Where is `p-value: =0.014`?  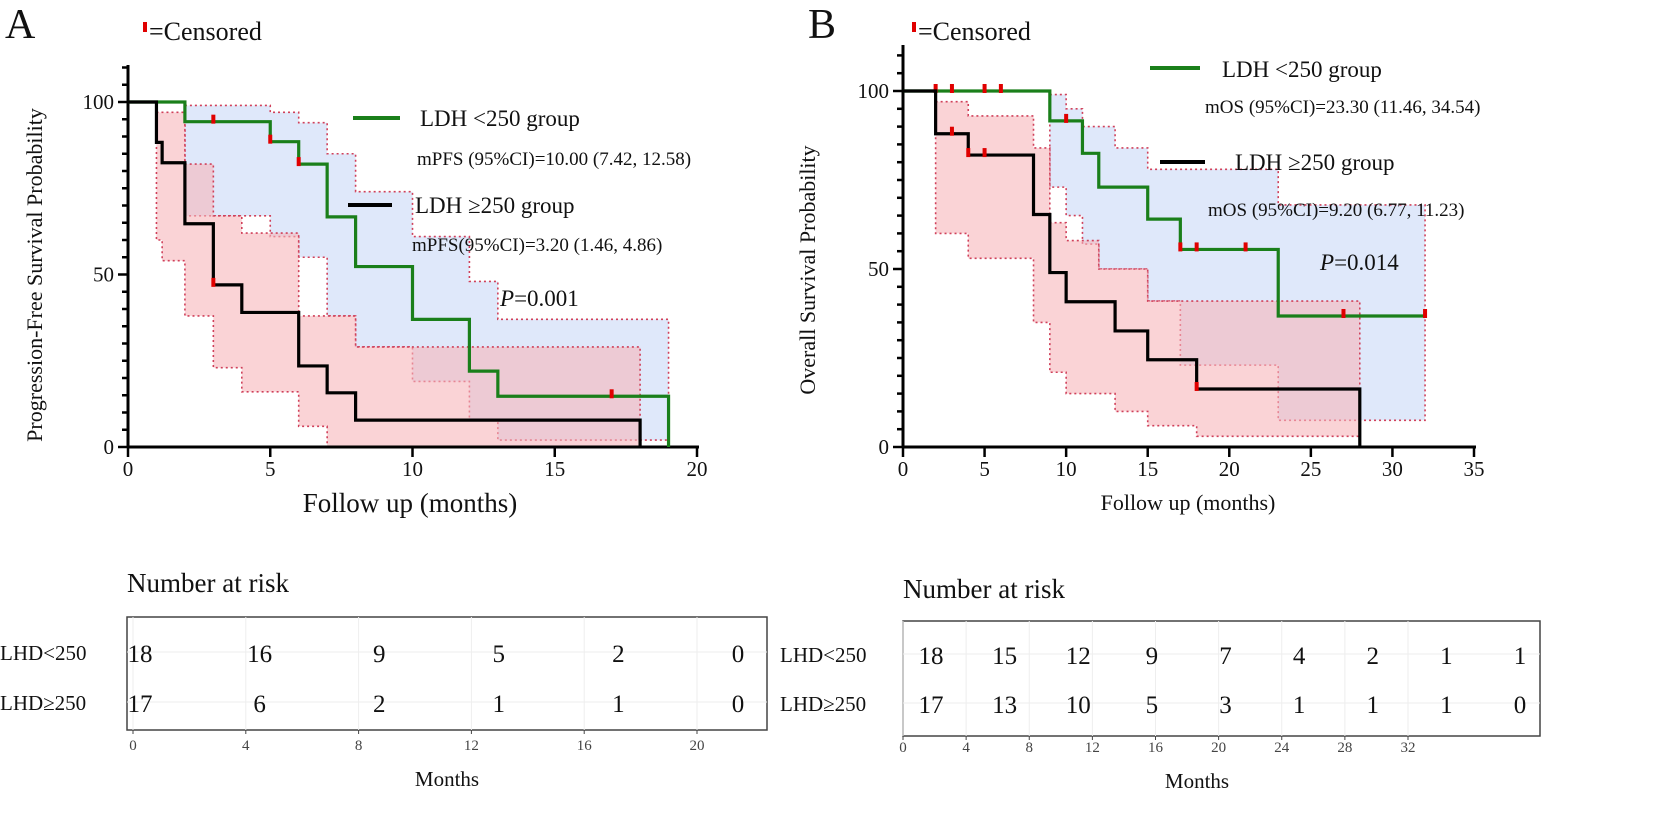 p-value: =0.014 is located at coordinates (1366, 262).